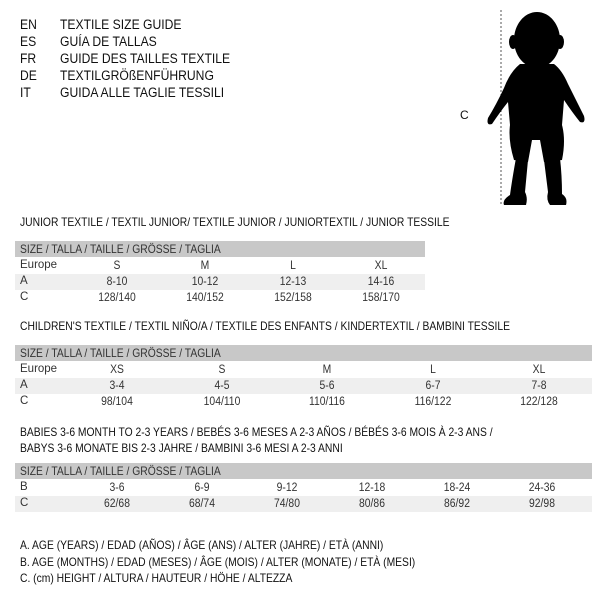 Image resolution: width=600 pixels, height=600 pixels. What do you see at coordinates (287, 488) in the screenshot?
I see `table-cell: 9-12` at bounding box center [287, 488].